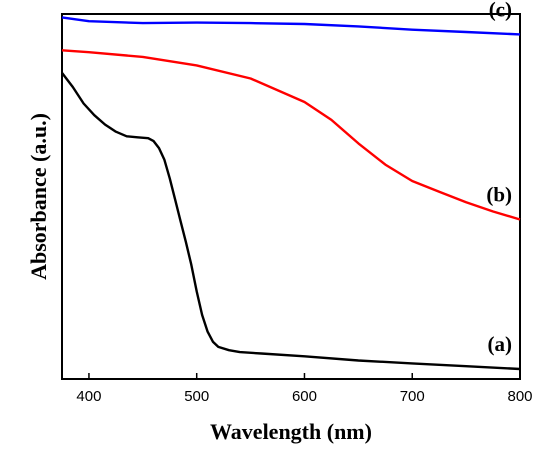  What do you see at coordinates (500, 10) in the screenshot?
I see `series-label-c: (c)` at bounding box center [500, 10].